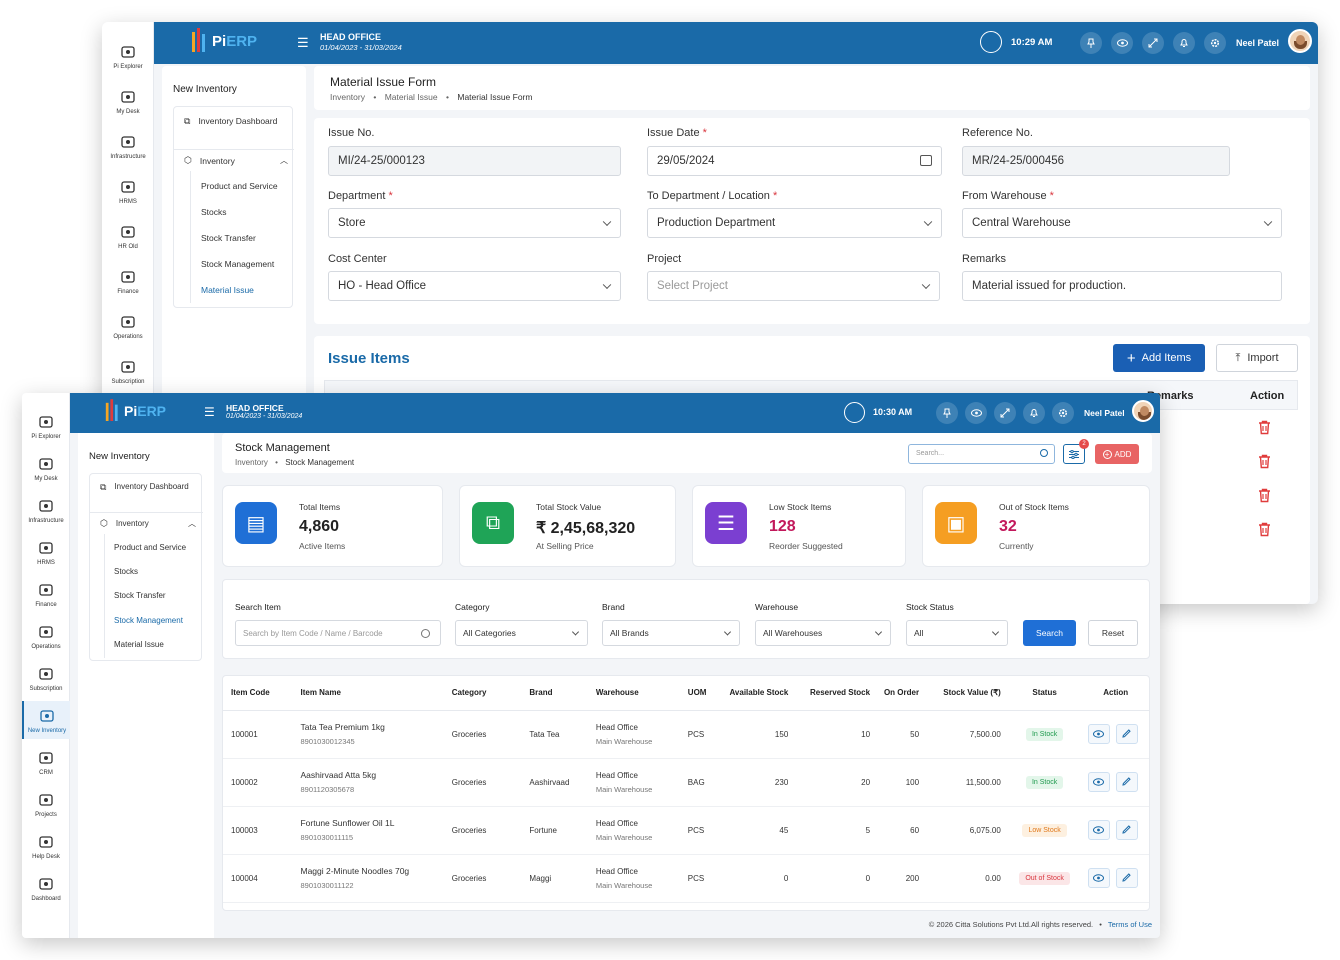  Describe the element at coordinates (46, 762) in the screenshot. I see `rail-item-crm: CRM` at that location.